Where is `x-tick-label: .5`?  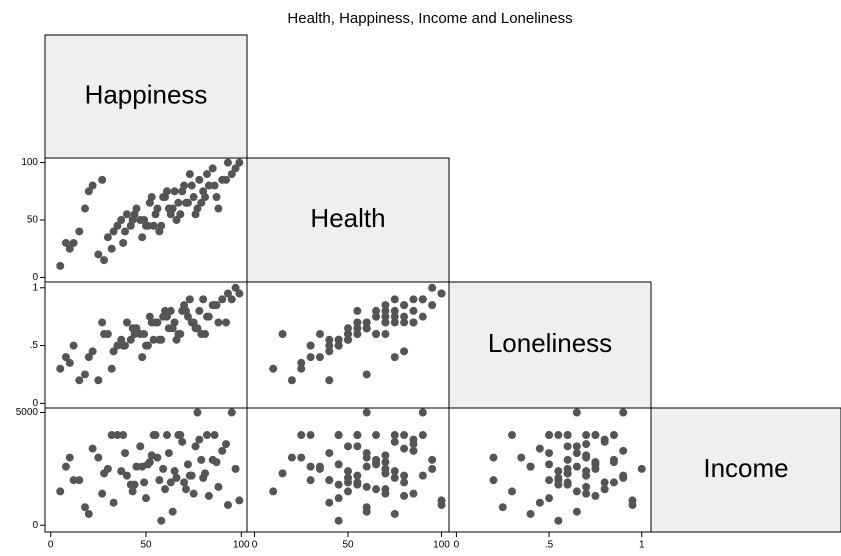 x-tick-label: .5 is located at coordinates (549, 545).